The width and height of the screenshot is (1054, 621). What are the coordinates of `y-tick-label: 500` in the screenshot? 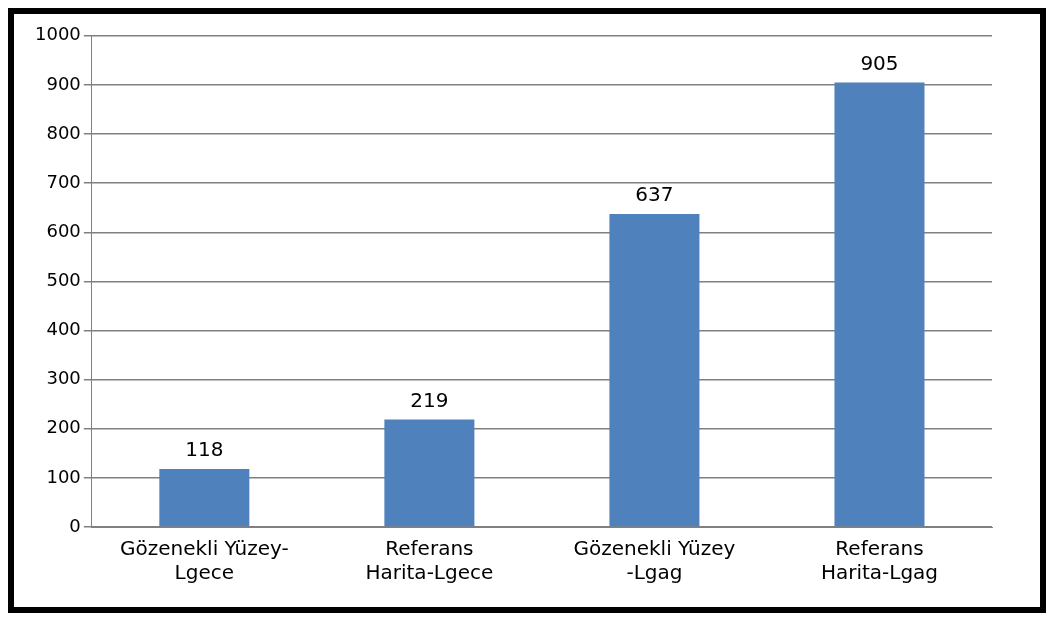 It's located at (63, 280).